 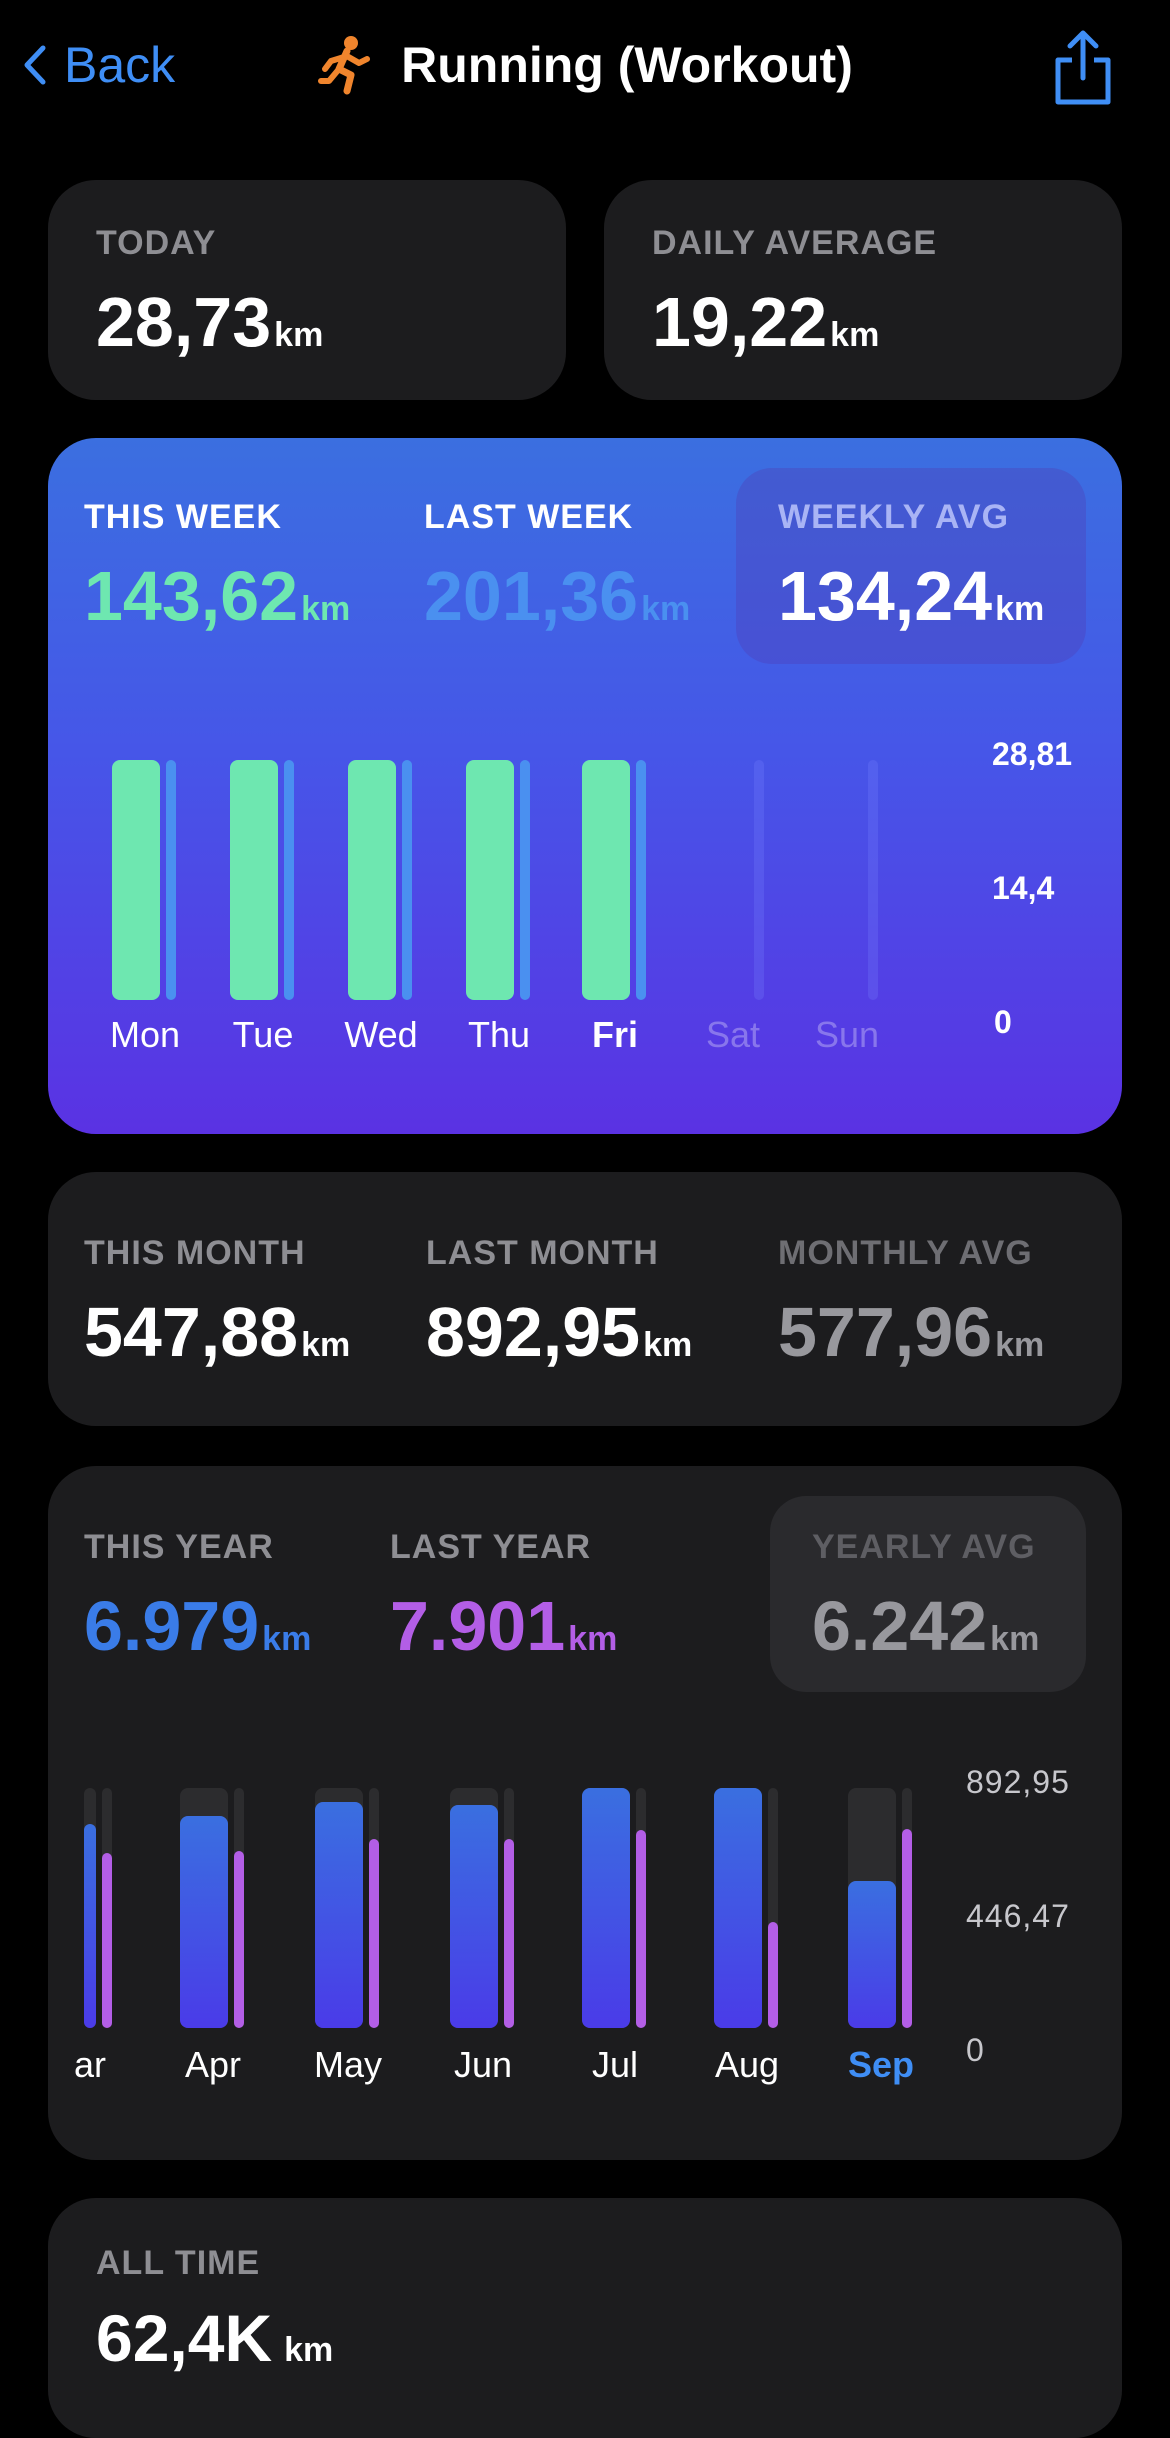 What do you see at coordinates (542, 1253) in the screenshot?
I see `last-month-label: LAST MONTH` at bounding box center [542, 1253].